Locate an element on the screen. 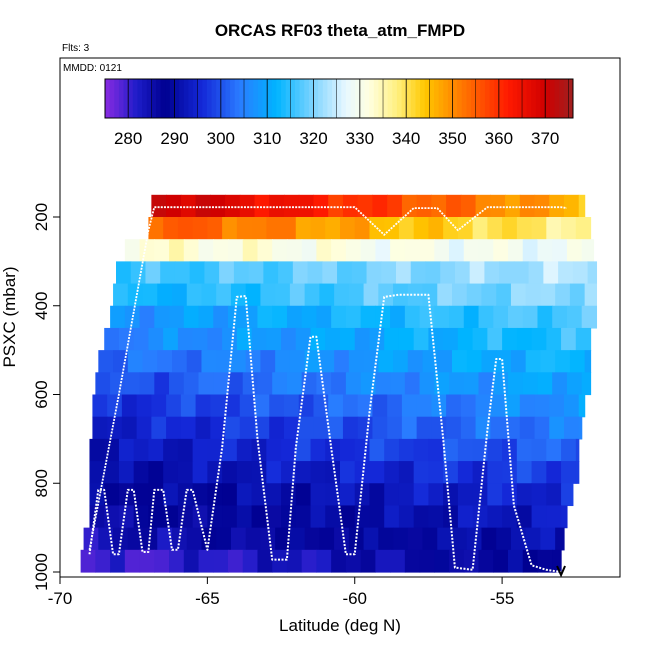  x-tick-label: -70 is located at coordinates (60, 598).